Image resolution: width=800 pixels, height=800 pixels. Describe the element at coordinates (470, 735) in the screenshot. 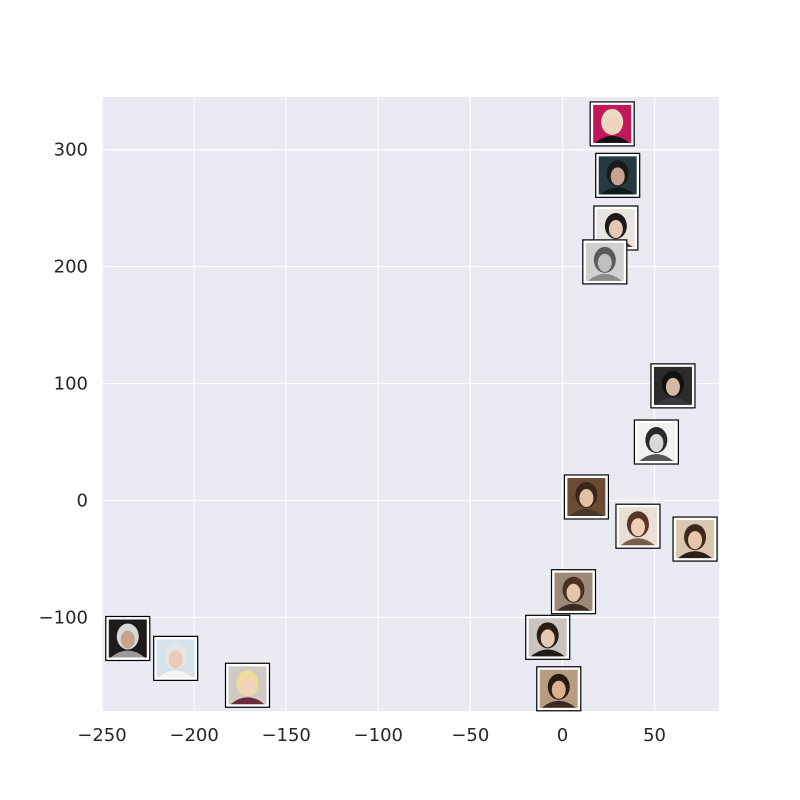

I see `x-tick-label: −50` at that location.